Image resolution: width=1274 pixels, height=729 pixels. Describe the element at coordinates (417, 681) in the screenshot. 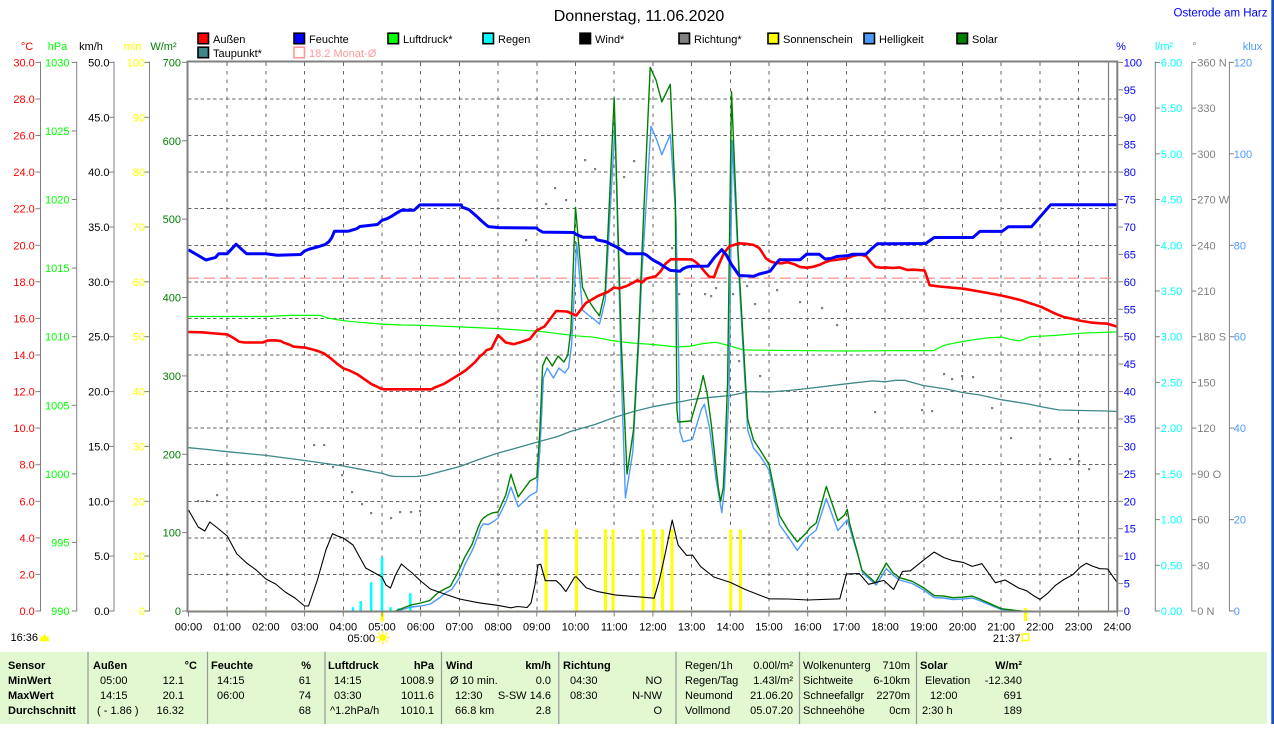

I see `svg-text: 1008.9` at that location.